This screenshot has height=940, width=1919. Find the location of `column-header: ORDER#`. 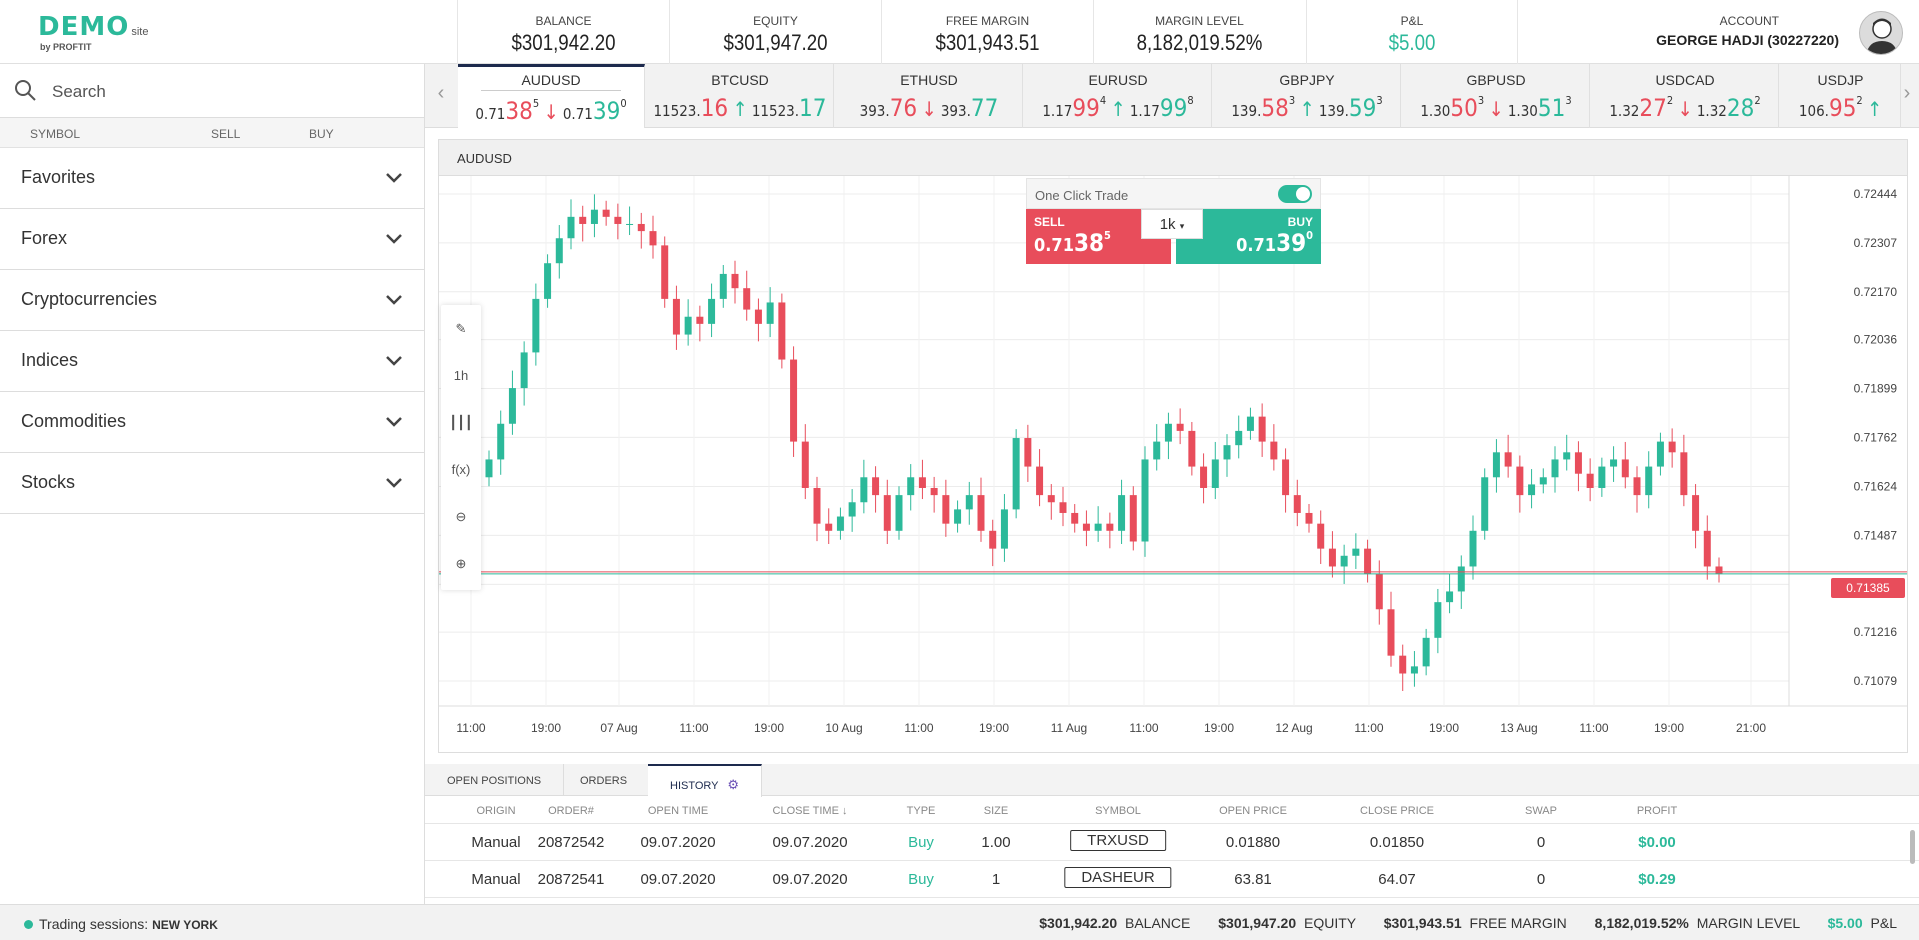

column-header: ORDER# is located at coordinates (571, 811).